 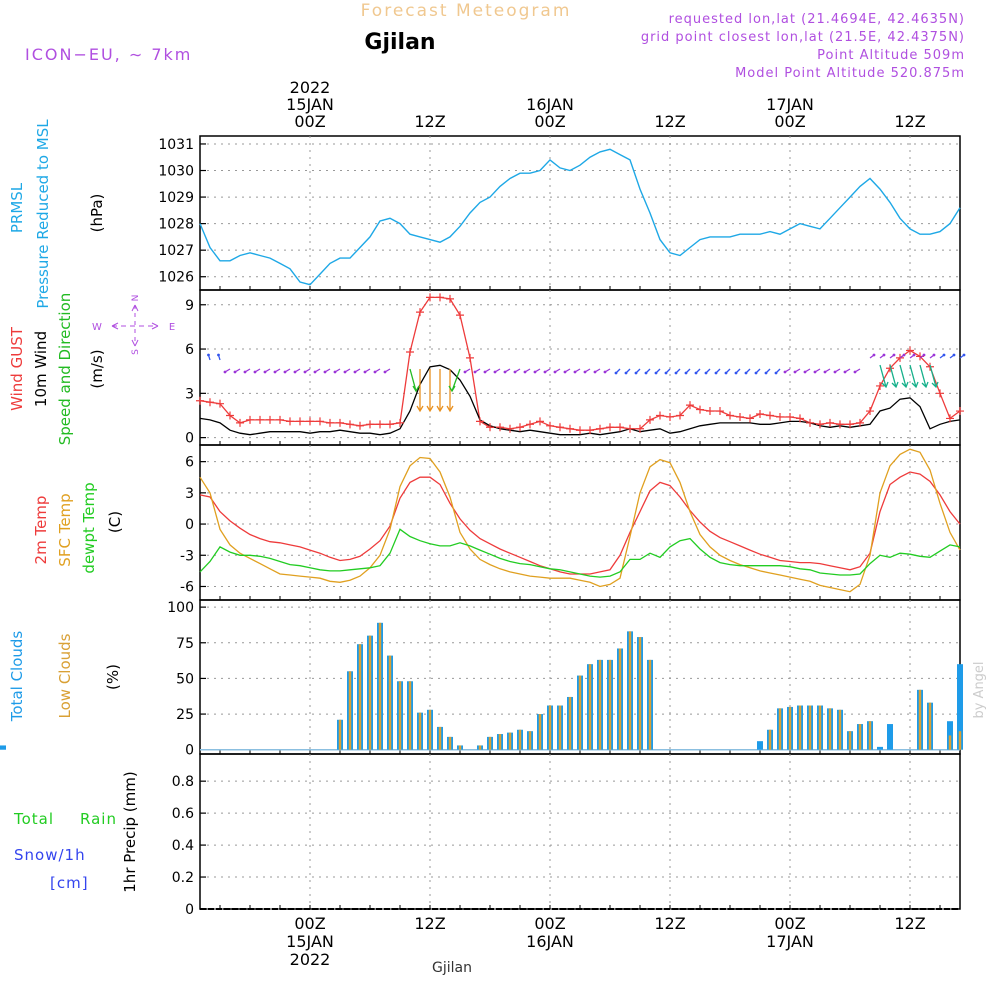 What do you see at coordinates (580, 213) in the screenshot?
I see `frame-pressure` at bounding box center [580, 213].